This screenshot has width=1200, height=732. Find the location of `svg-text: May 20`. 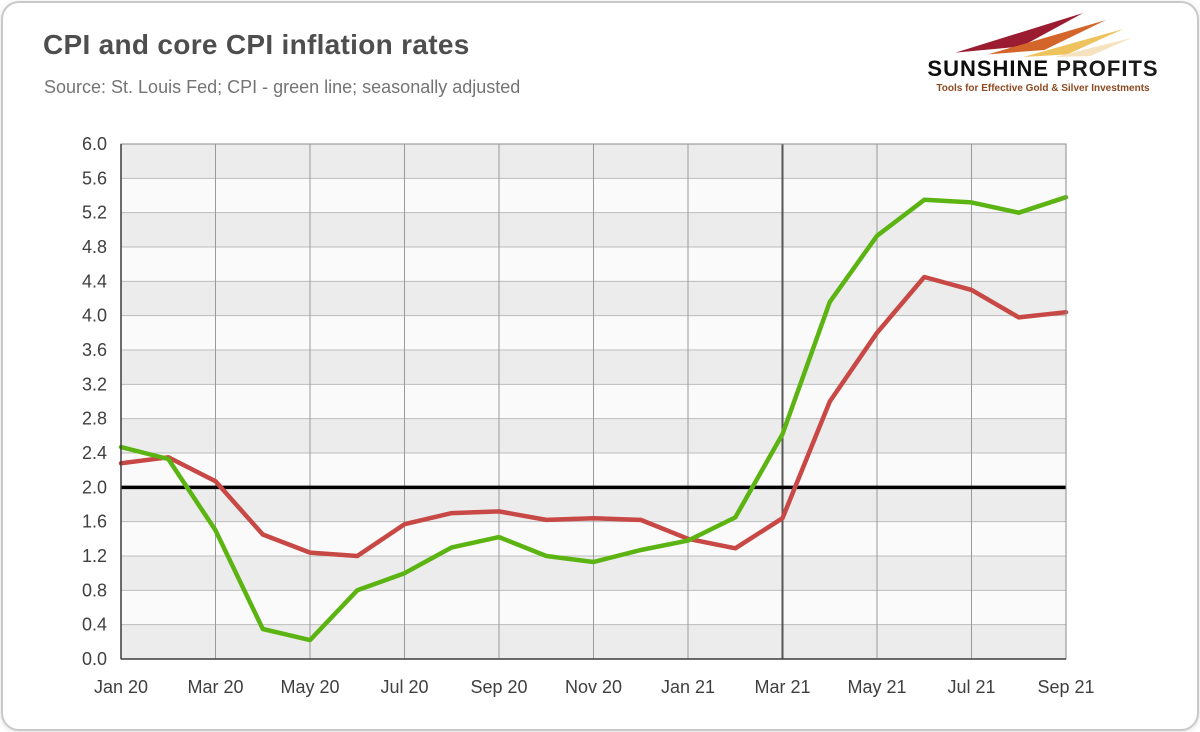

svg-text: May 20 is located at coordinates (309, 687).